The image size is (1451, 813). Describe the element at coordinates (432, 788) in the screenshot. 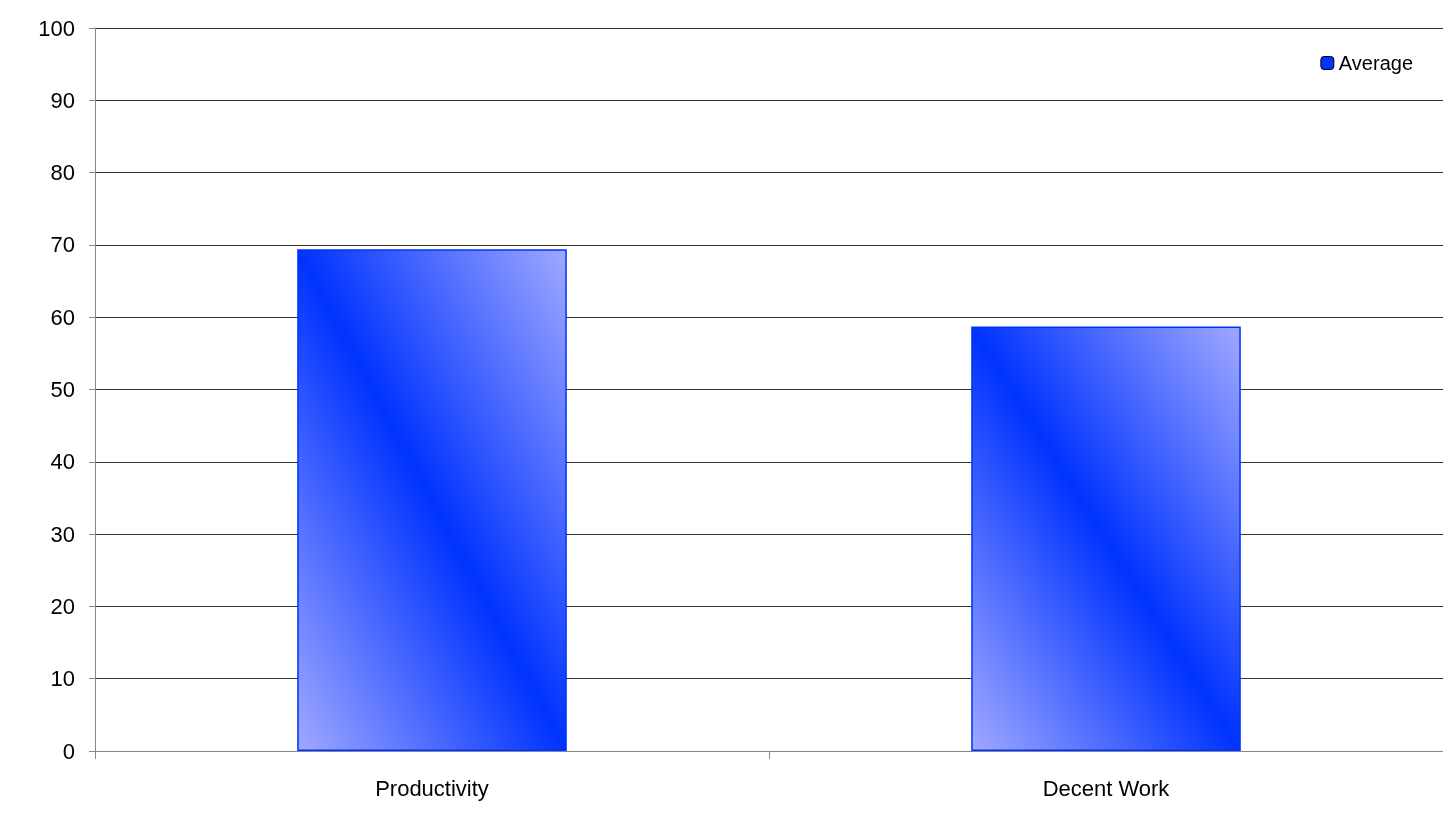

I see `x-tick-label: Productivity` at that location.